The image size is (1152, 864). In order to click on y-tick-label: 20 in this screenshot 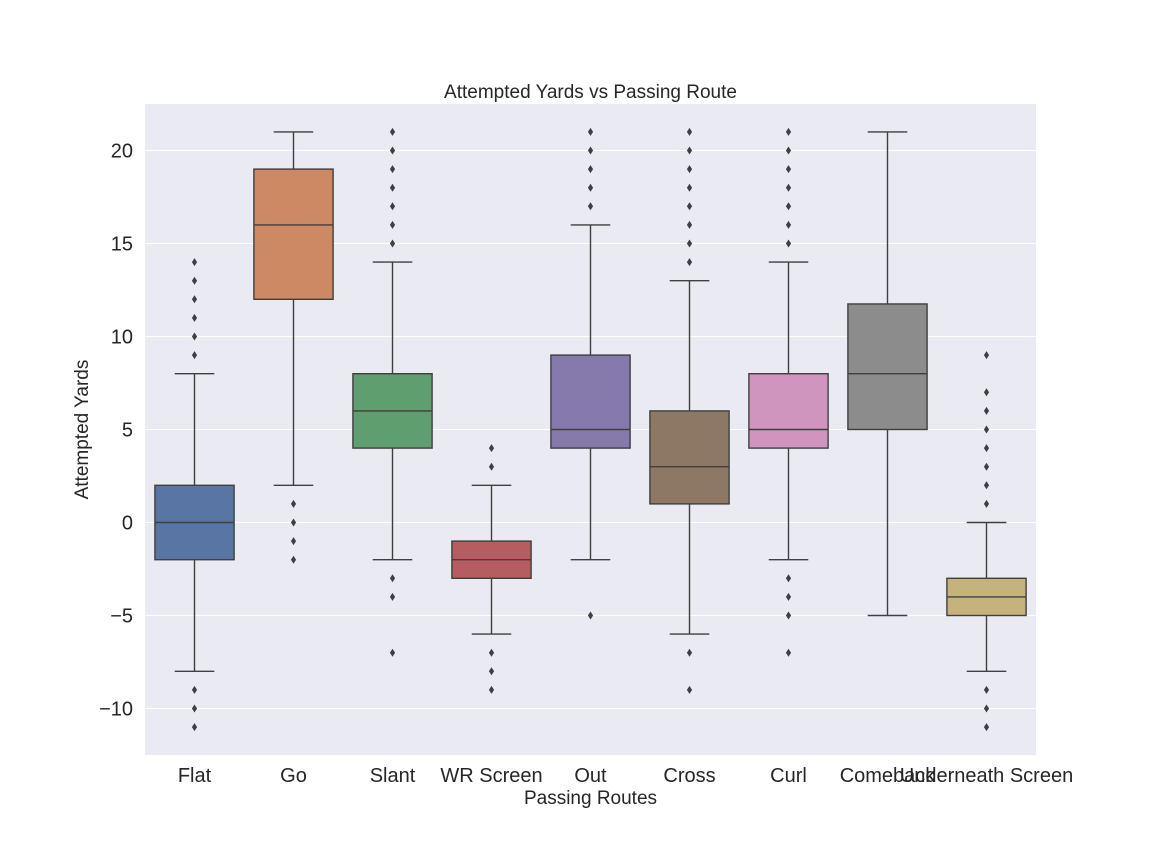, I will do `click(122, 152)`.